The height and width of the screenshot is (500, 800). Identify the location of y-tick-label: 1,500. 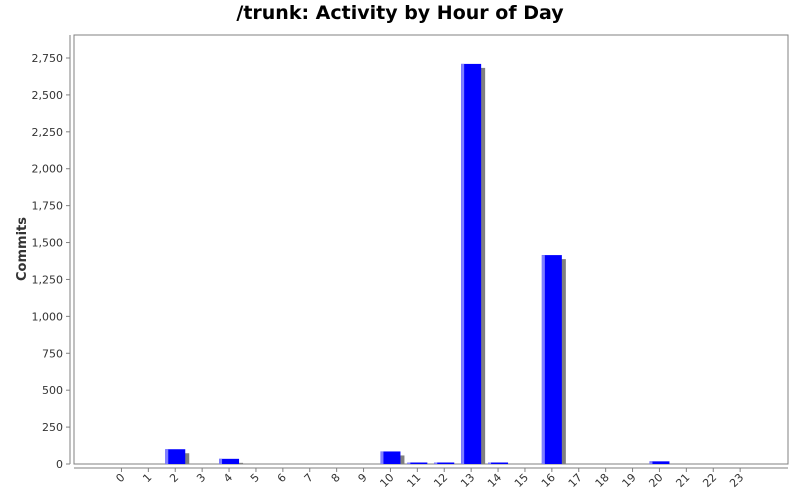
(48, 243).